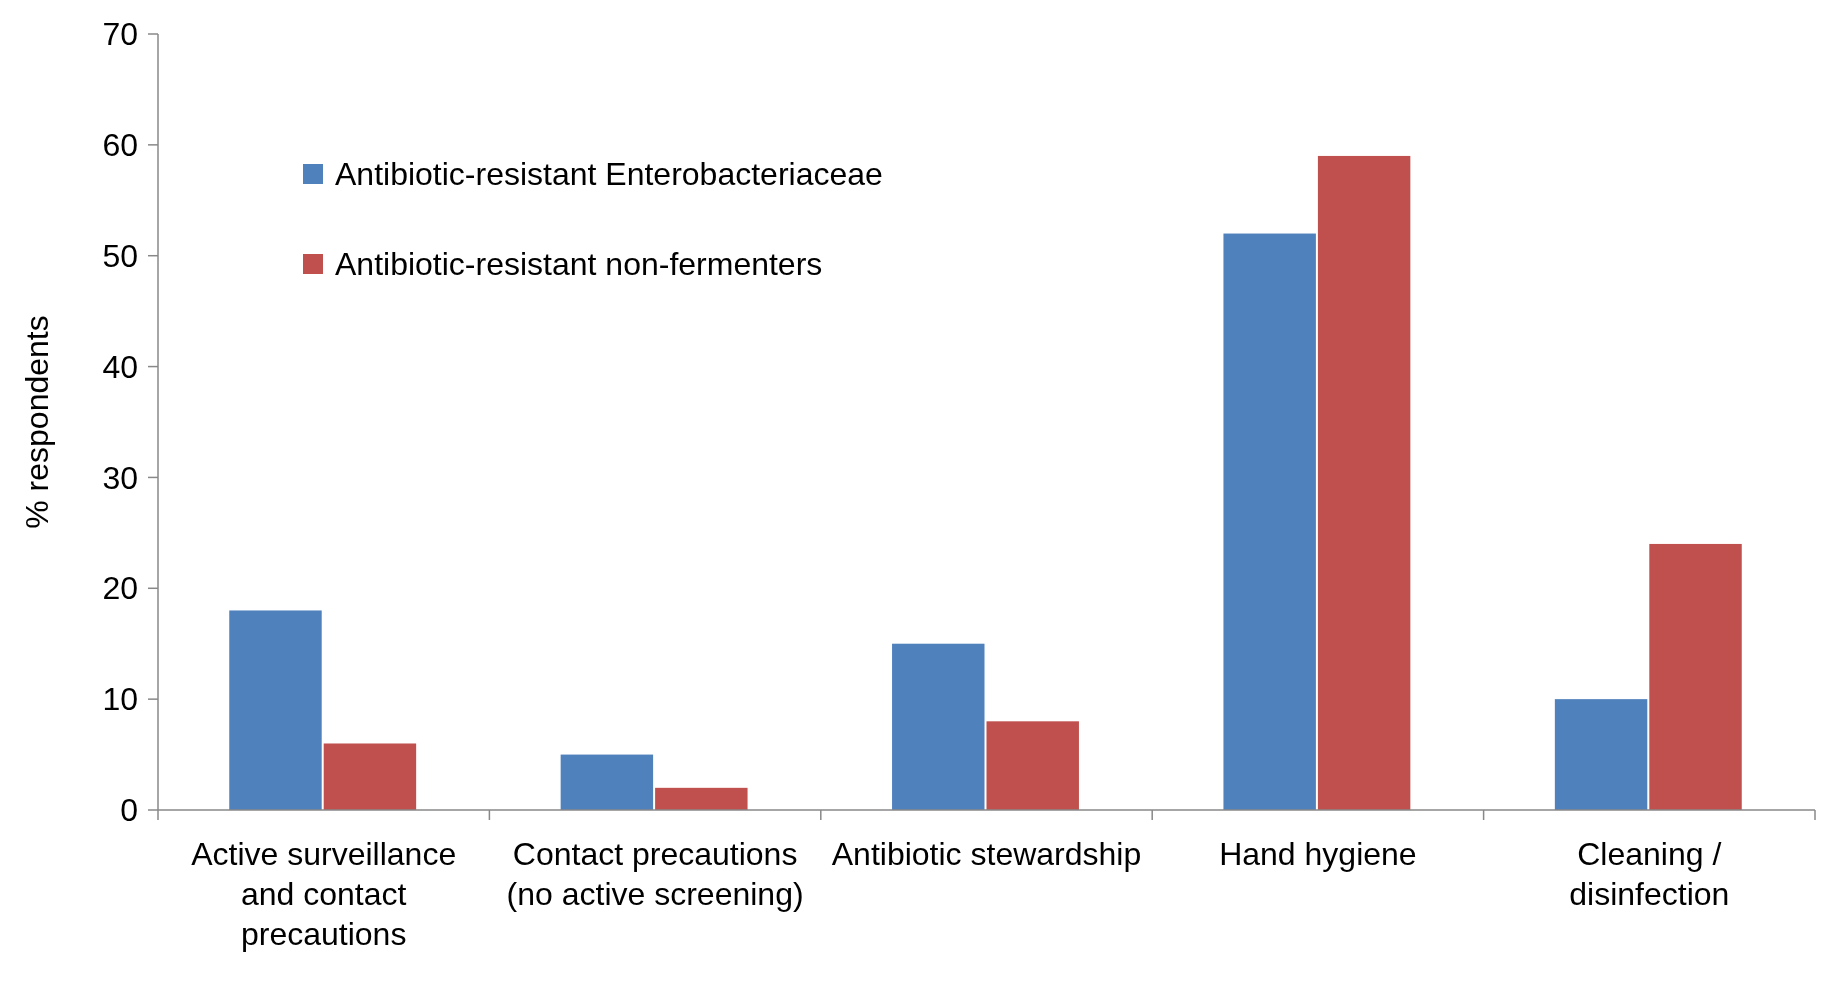 The image size is (1833, 989). What do you see at coordinates (120, 145) in the screenshot?
I see `y-tick-label: 60` at bounding box center [120, 145].